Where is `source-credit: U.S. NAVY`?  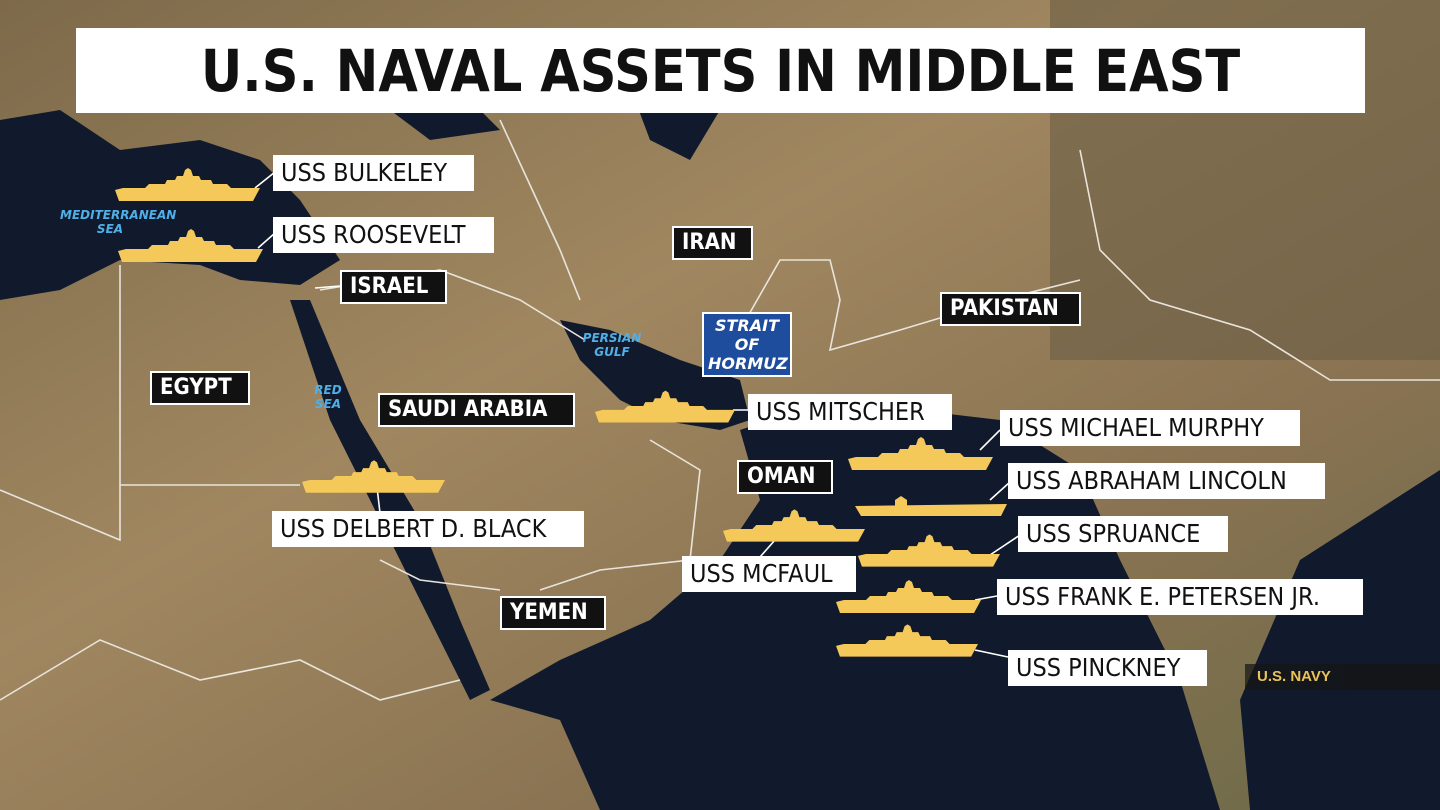 source-credit: U.S. NAVY is located at coordinates (1342, 677).